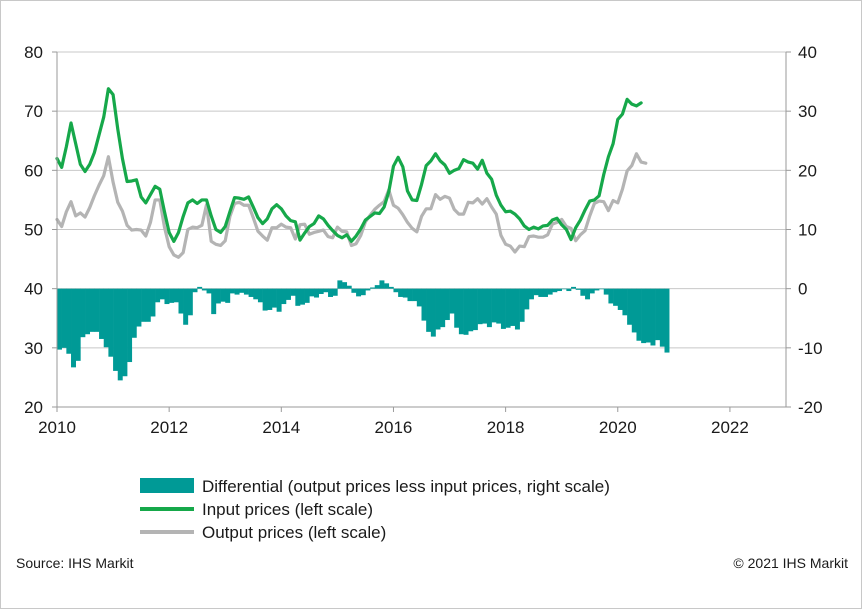 The image size is (862, 609). Describe the element at coordinates (730, 427) in the screenshot. I see `x-tick-label: 2022` at that location.